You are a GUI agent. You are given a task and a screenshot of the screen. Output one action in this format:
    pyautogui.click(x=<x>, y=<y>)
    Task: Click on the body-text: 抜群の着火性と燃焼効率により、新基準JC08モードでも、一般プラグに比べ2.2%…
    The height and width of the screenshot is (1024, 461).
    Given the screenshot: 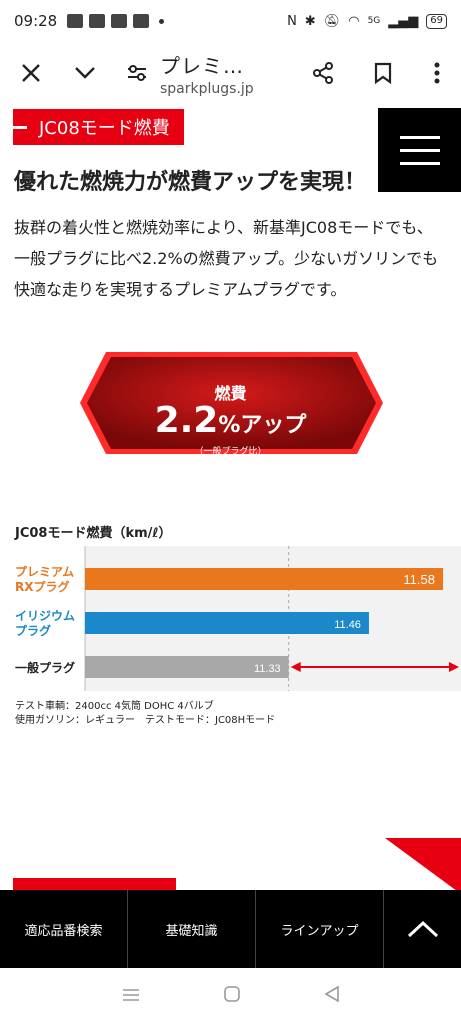 What is the action you would take?
    pyautogui.click(x=226, y=258)
    